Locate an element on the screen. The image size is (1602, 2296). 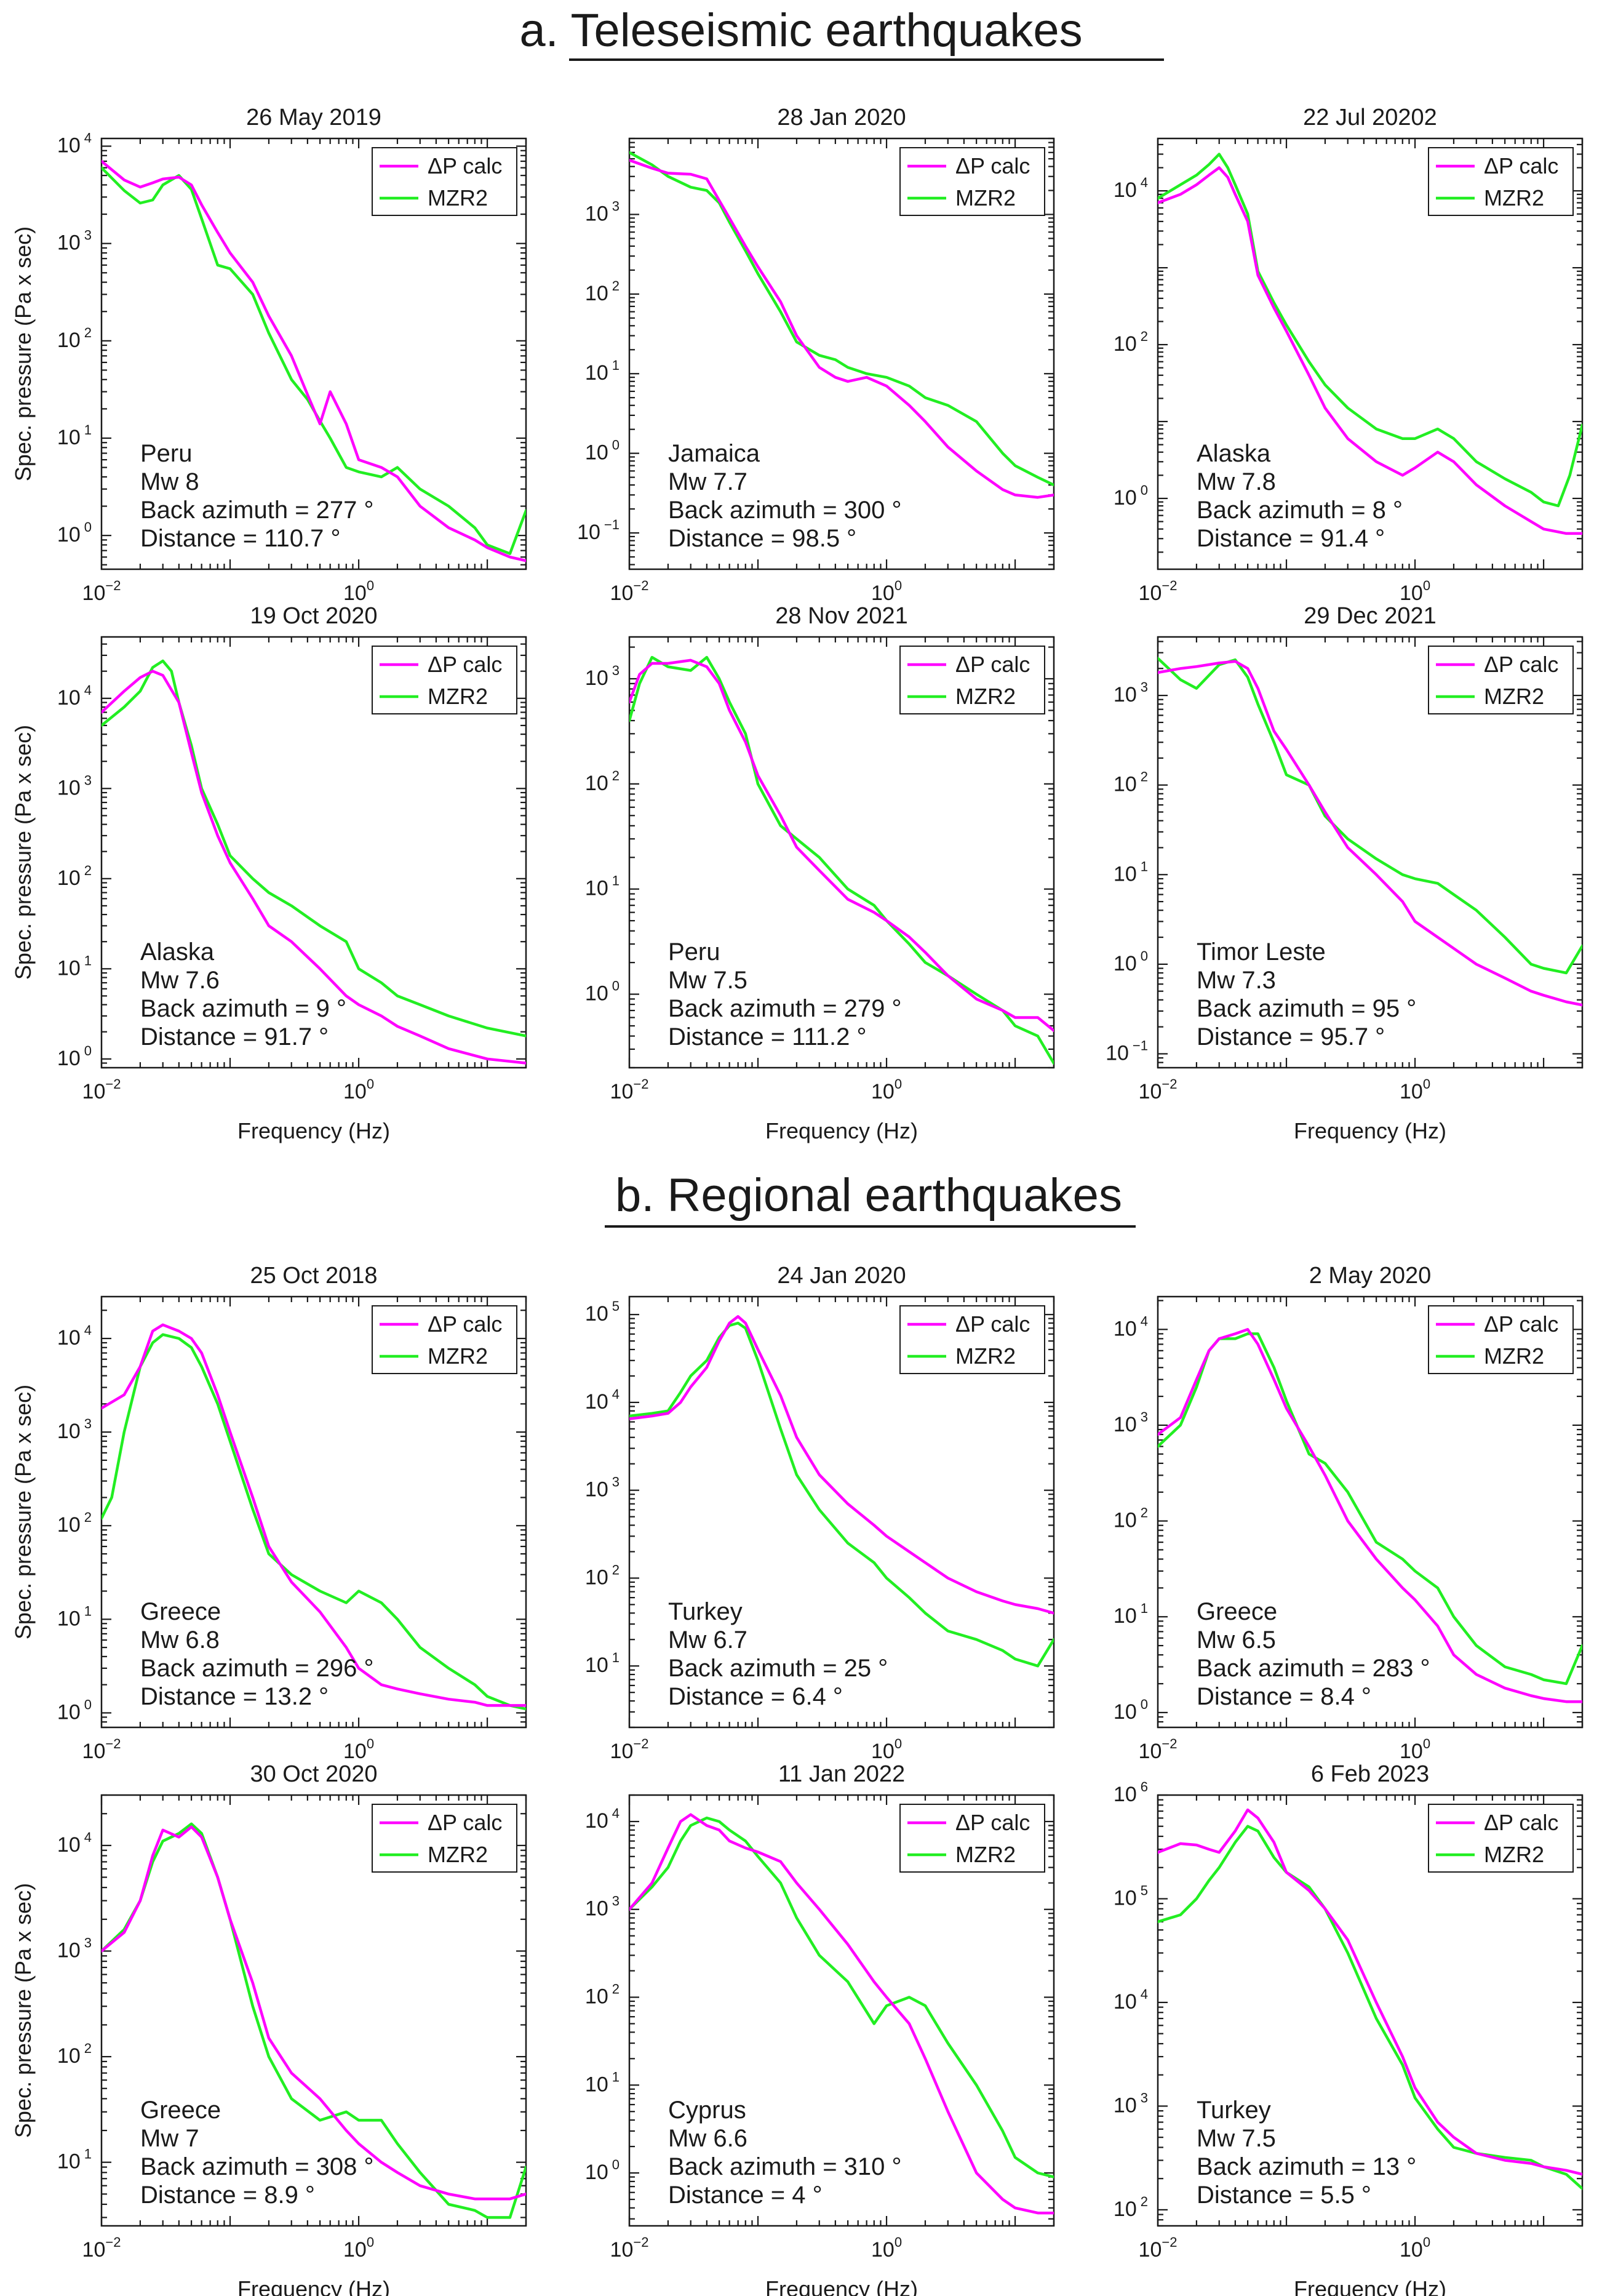
event-annotation-line: Mw 6.5 is located at coordinates (1236, 1640).